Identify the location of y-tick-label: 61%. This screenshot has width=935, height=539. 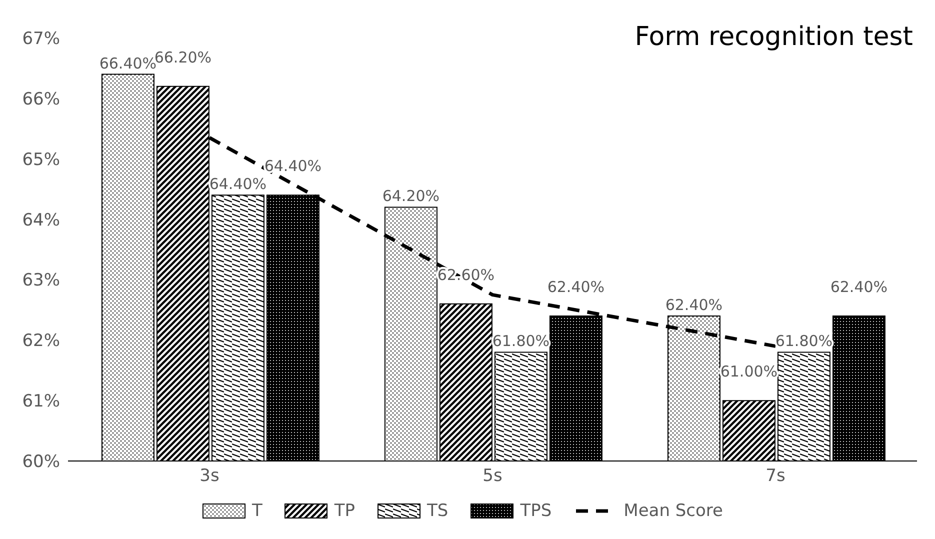
(41, 402).